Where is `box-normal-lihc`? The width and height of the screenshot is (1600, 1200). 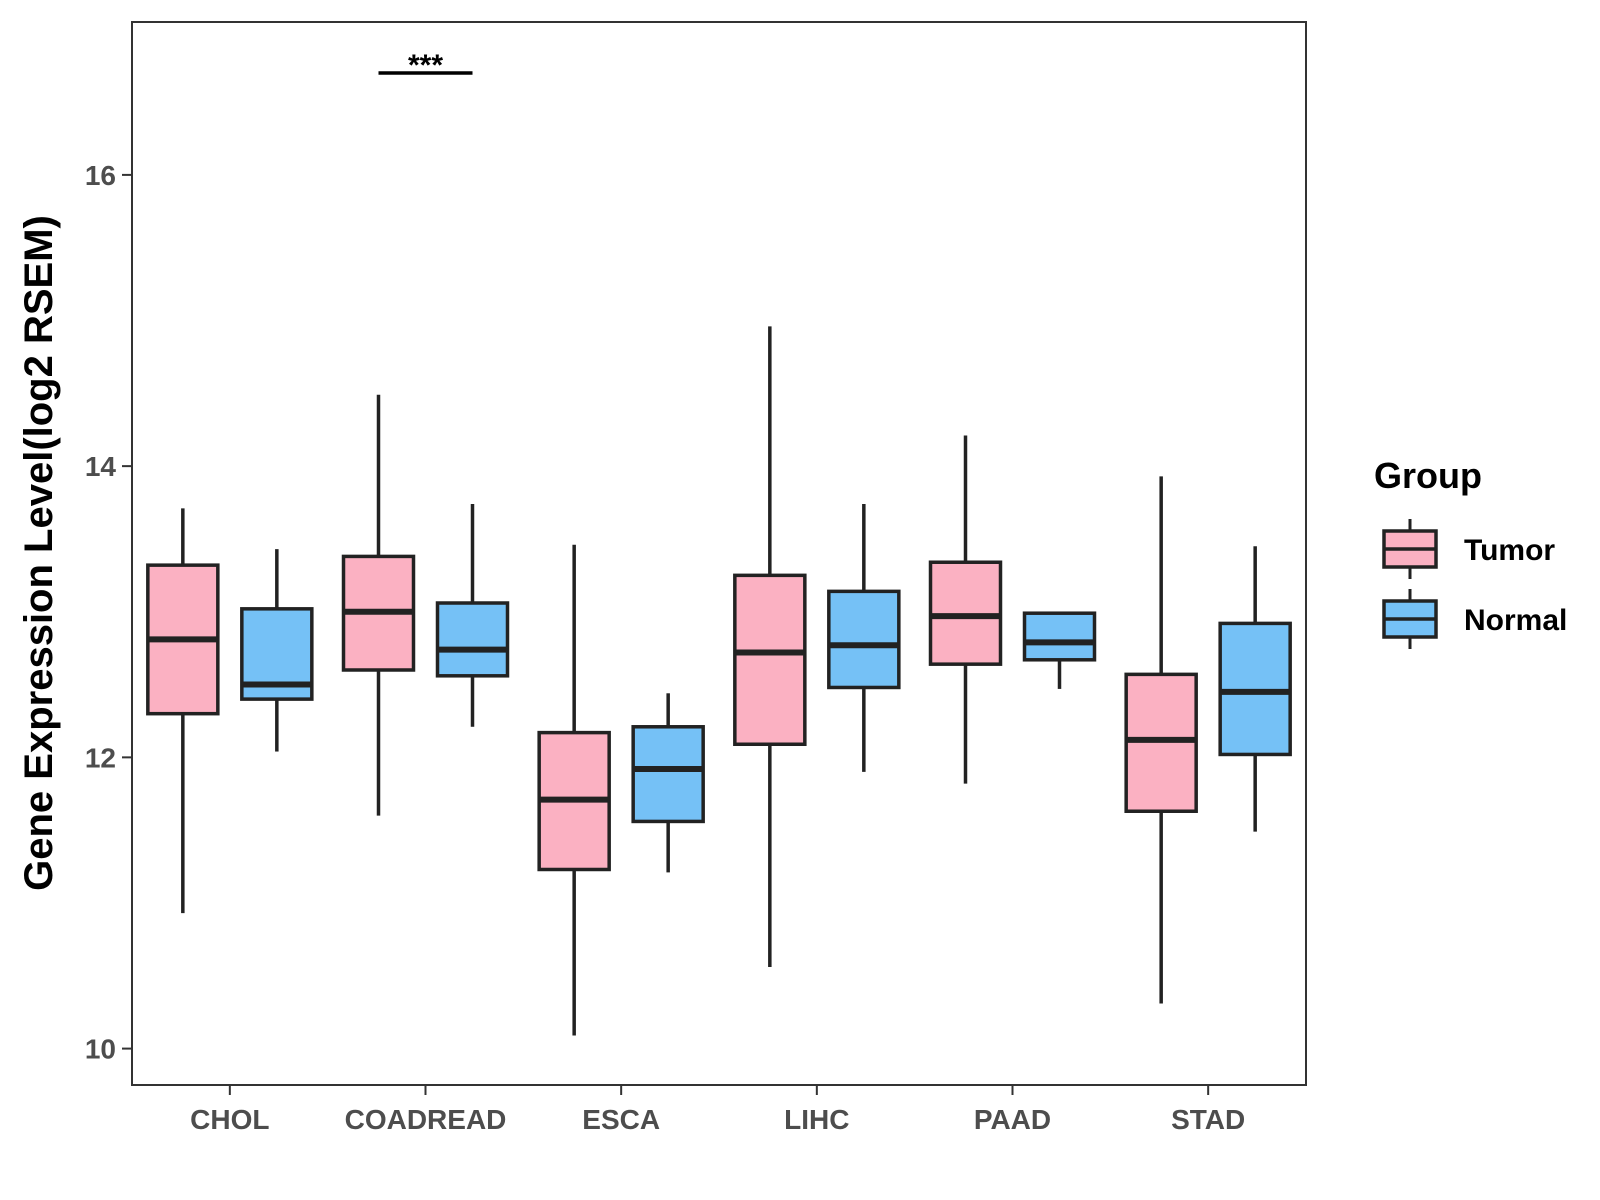 box-normal-lihc is located at coordinates (864, 637).